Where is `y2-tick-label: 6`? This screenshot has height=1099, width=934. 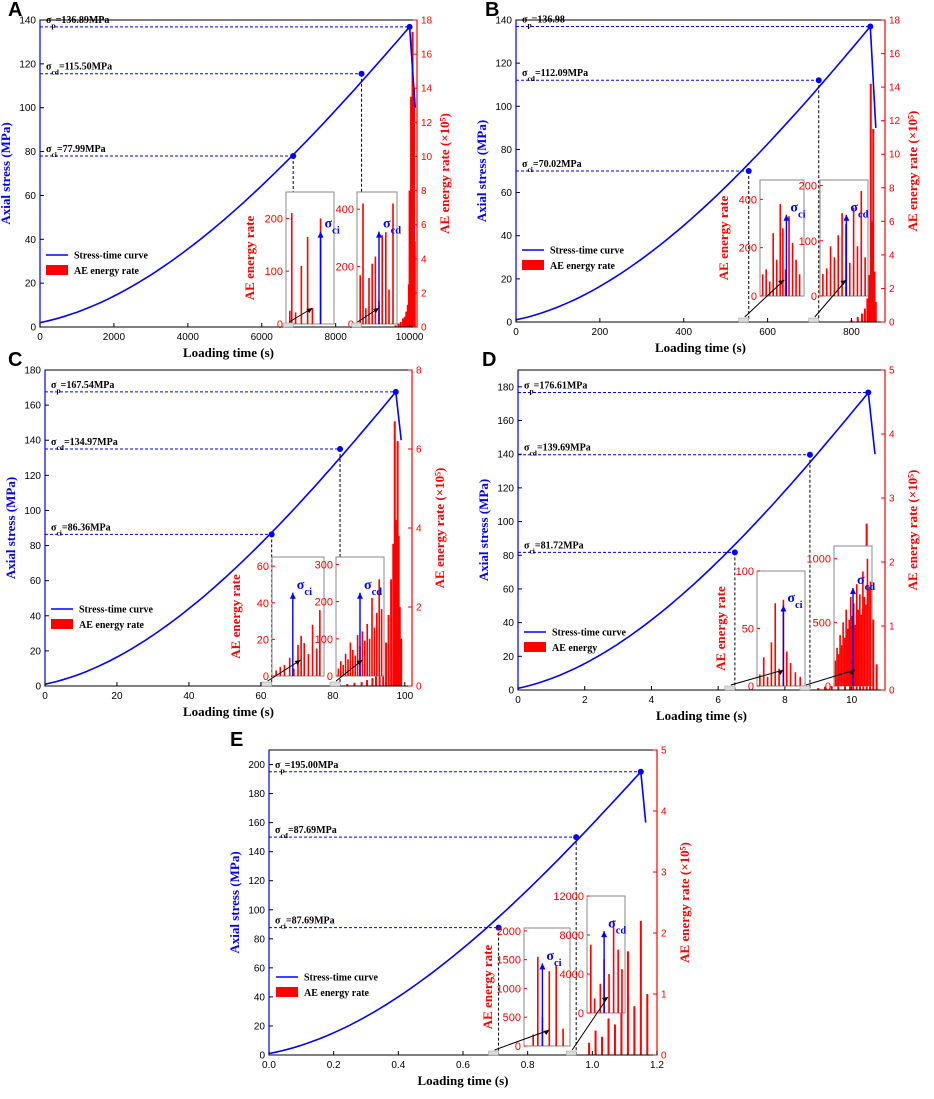 y2-tick-label: 6 is located at coordinates (419, 450).